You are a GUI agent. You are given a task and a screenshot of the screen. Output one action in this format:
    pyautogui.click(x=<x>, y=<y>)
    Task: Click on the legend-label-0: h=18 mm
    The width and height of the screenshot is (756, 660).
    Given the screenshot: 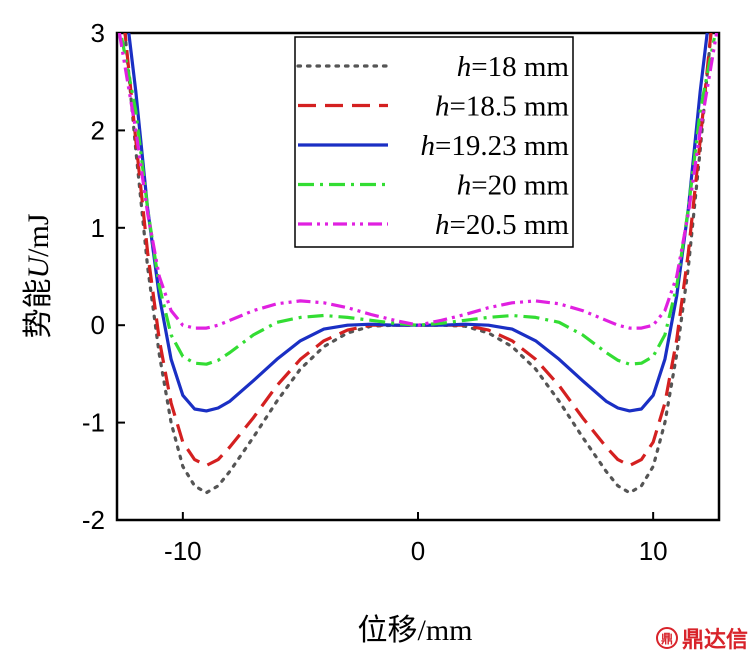 What is the action you would take?
    pyautogui.click(x=513, y=67)
    